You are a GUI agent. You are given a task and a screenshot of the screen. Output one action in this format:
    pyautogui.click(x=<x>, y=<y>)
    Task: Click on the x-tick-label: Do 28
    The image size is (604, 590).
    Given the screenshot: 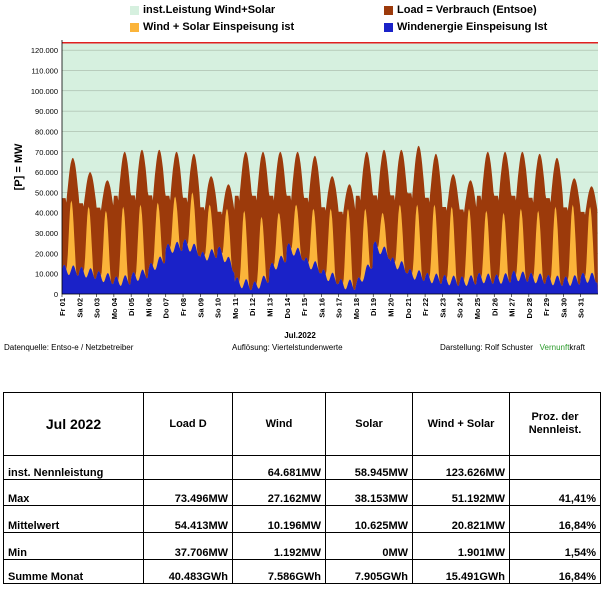 What is the action you would take?
    pyautogui.click(x=529, y=308)
    